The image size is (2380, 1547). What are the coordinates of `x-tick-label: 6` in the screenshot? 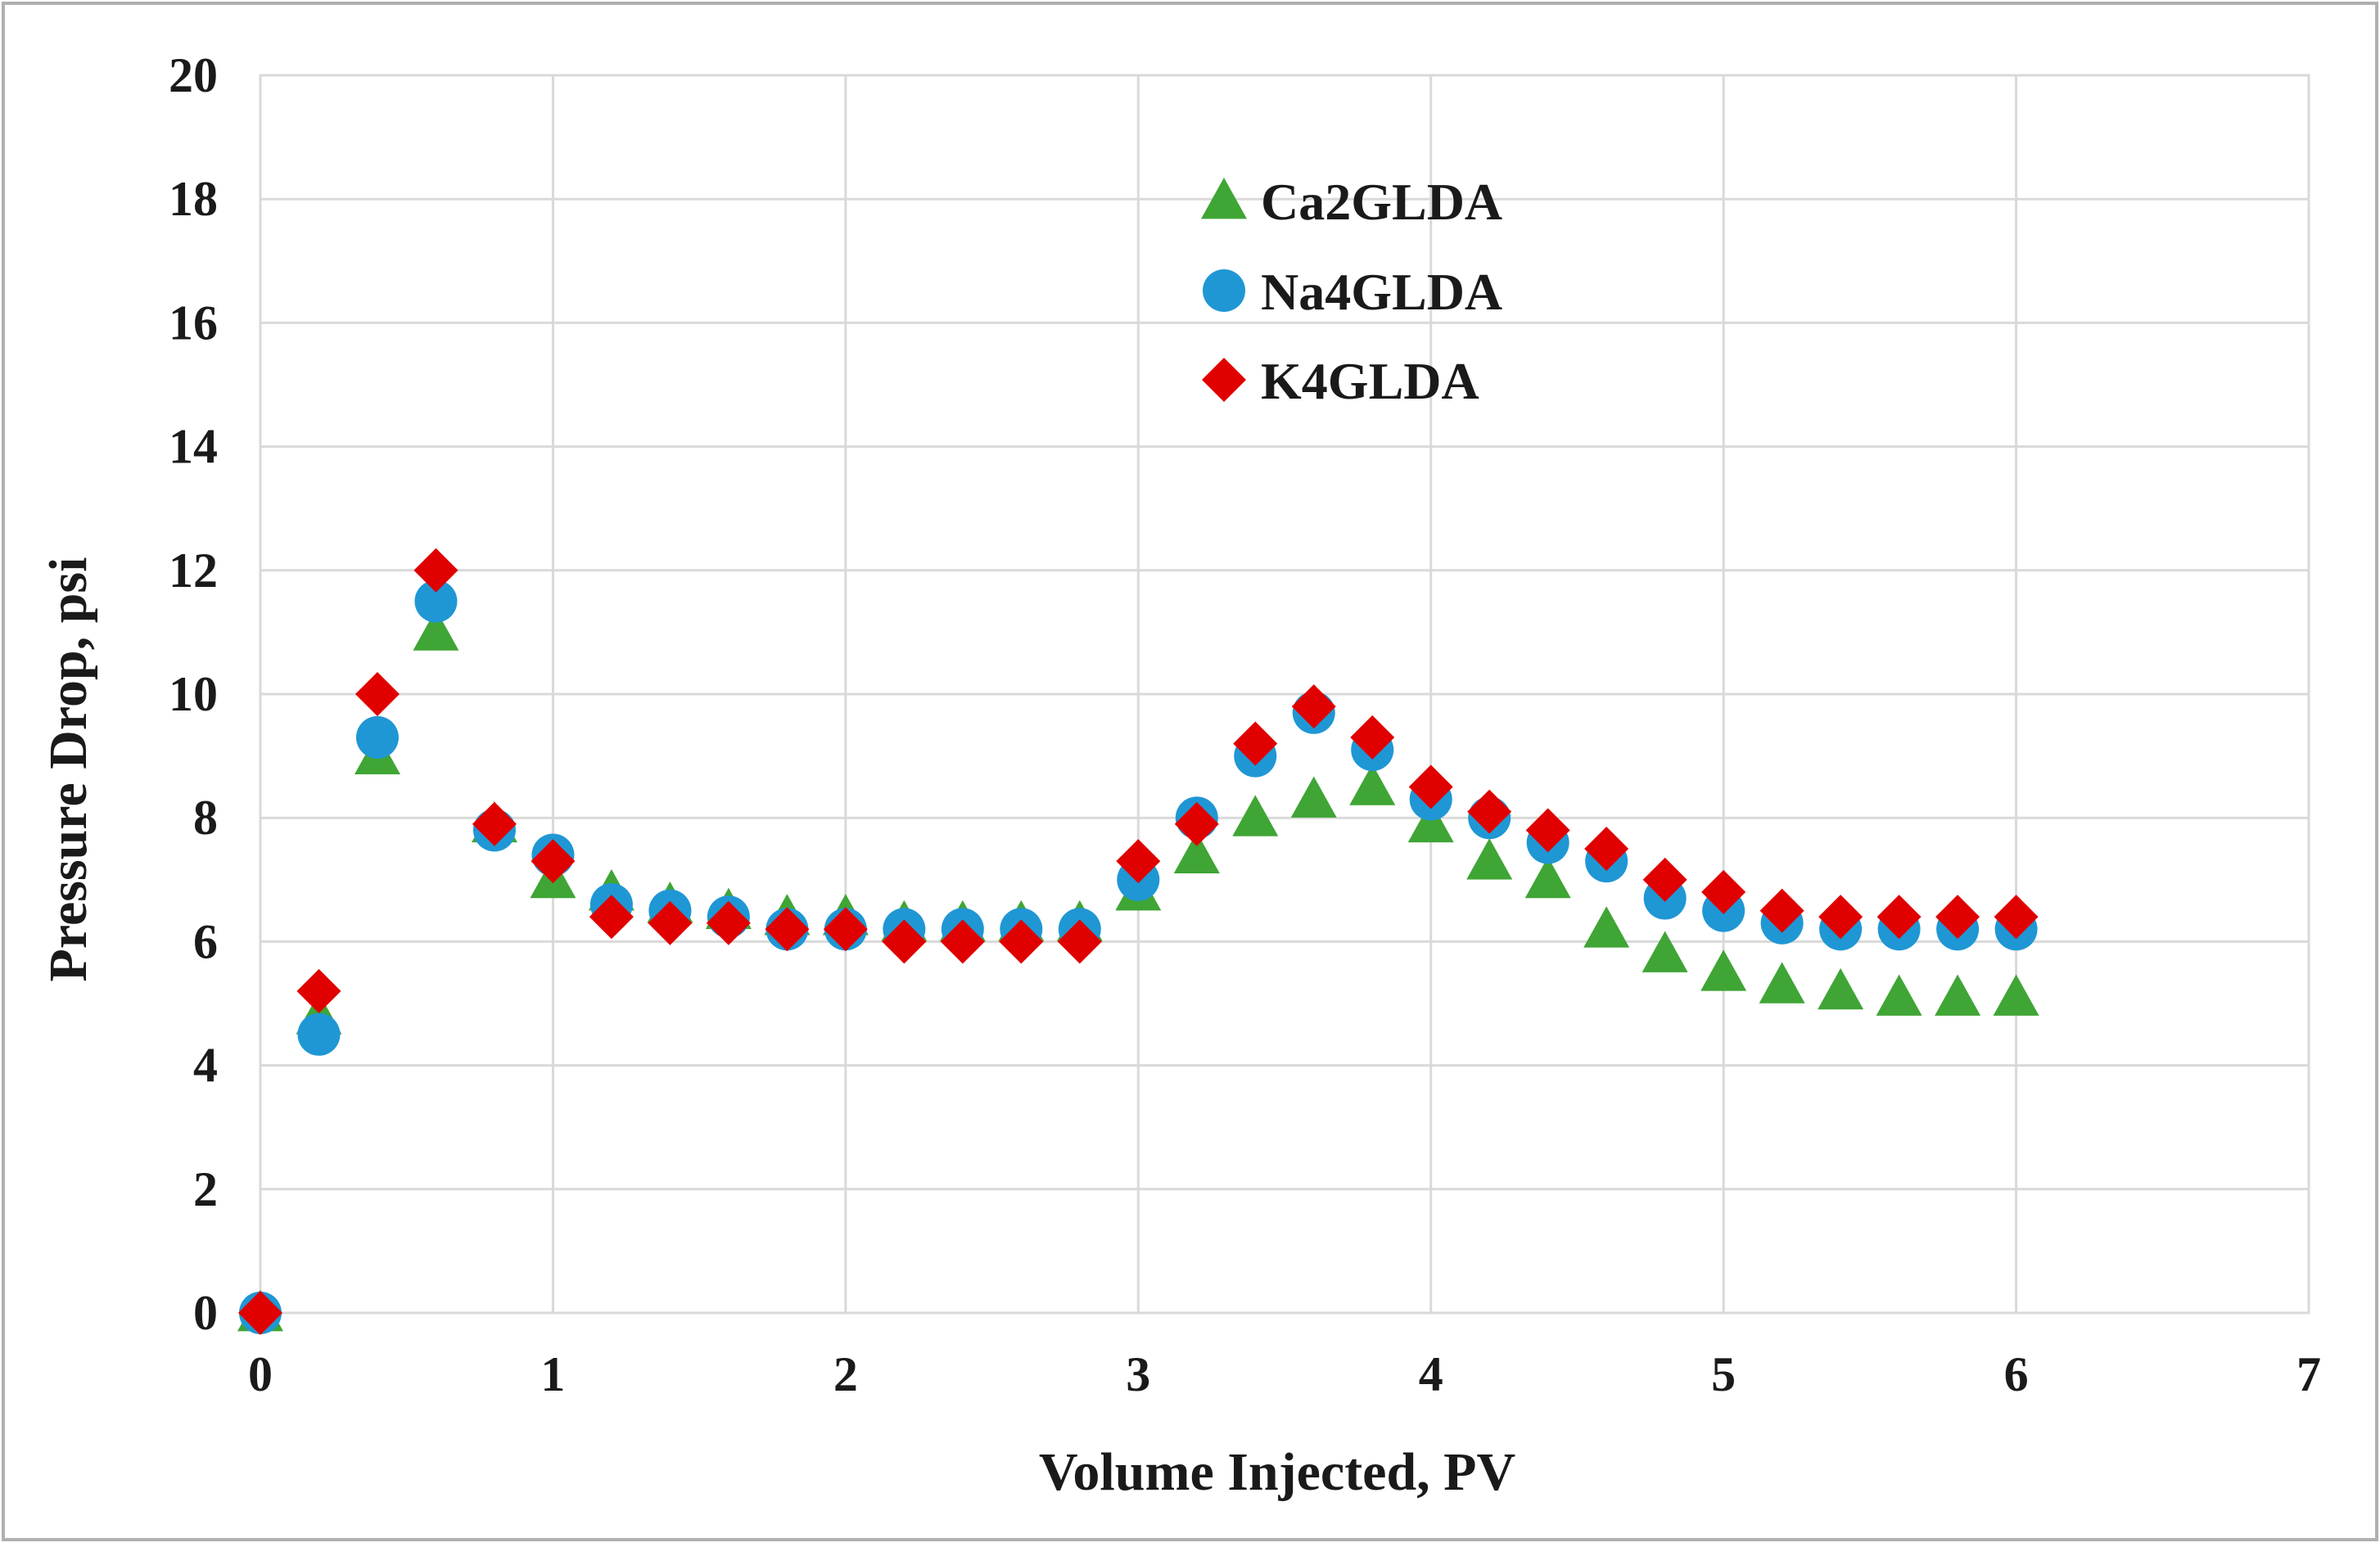 It's located at (2017, 1374).